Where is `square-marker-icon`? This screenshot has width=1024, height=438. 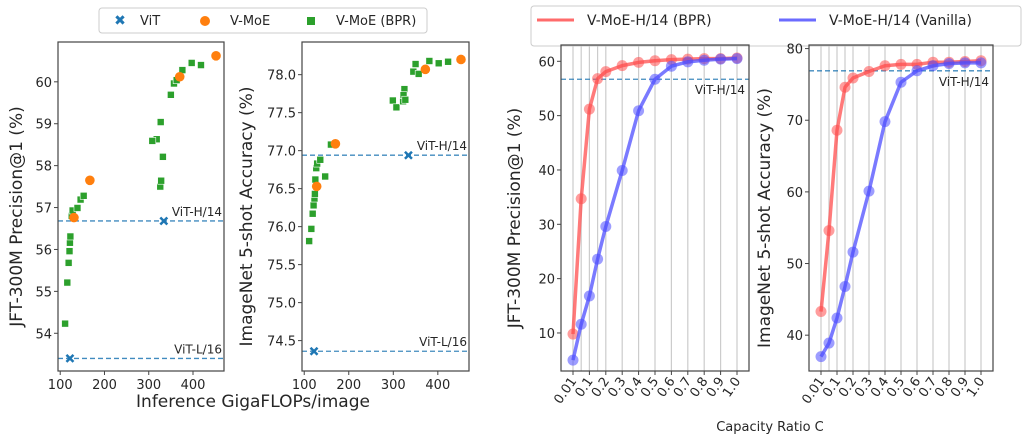 square-marker-icon is located at coordinates (311, 21).